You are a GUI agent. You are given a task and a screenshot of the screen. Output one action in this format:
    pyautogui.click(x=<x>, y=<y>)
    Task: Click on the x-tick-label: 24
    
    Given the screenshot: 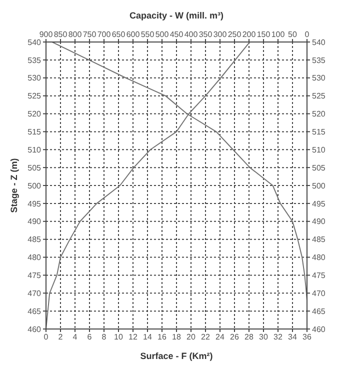 What is the action you would take?
    pyautogui.click(x=220, y=337)
    